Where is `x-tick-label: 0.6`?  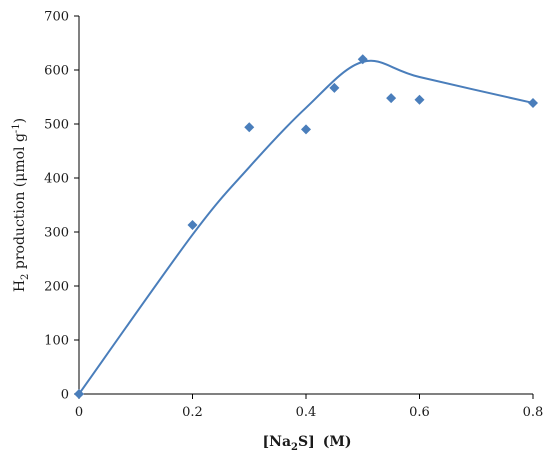
x-tick-label: 0.6 is located at coordinates (419, 412).